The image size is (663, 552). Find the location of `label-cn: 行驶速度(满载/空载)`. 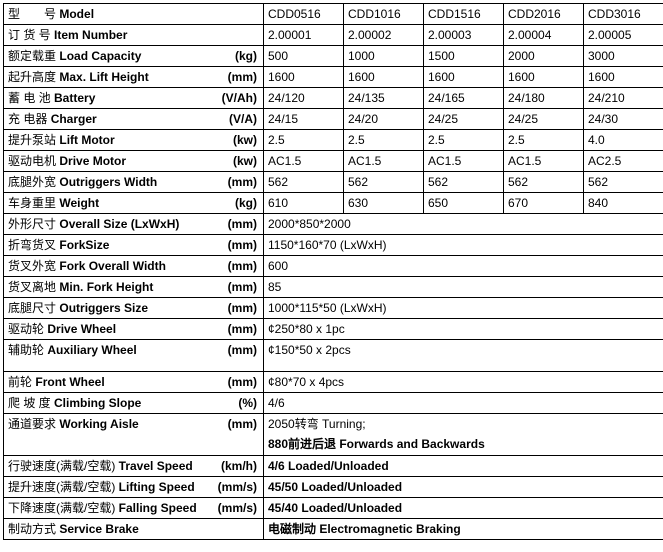

label-cn: 行驶速度(满载/空载) is located at coordinates (62, 466).